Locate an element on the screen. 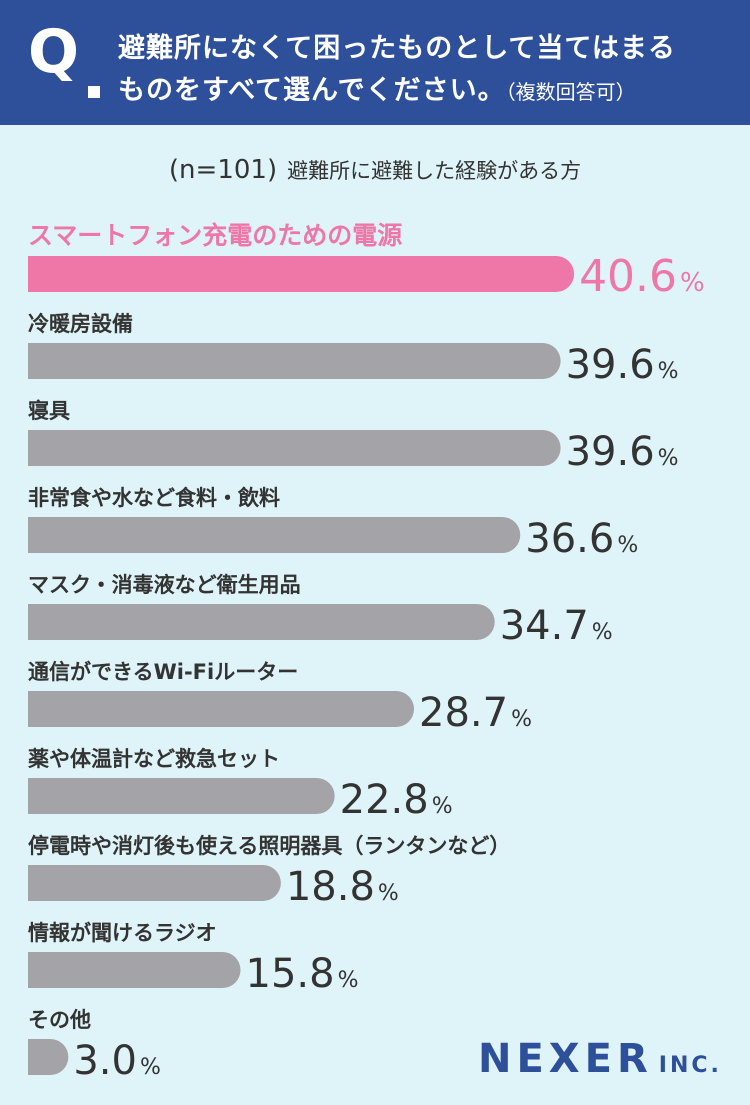 The image size is (750, 1105). q-dot is located at coordinates (94, 92).